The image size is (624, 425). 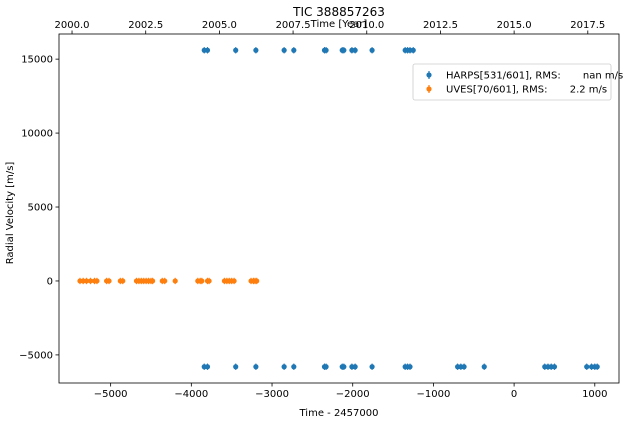 What do you see at coordinates (339, 24) in the screenshot?
I see `top-x-axis-label: Time [Year]` at bounding box center [339, 24].